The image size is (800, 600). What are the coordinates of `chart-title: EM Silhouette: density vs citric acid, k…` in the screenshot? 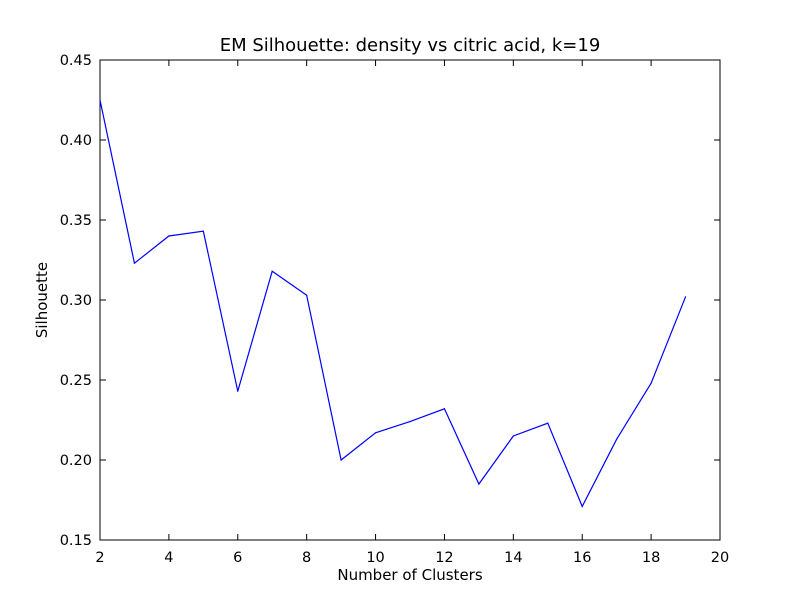 It's located at (410, 45).